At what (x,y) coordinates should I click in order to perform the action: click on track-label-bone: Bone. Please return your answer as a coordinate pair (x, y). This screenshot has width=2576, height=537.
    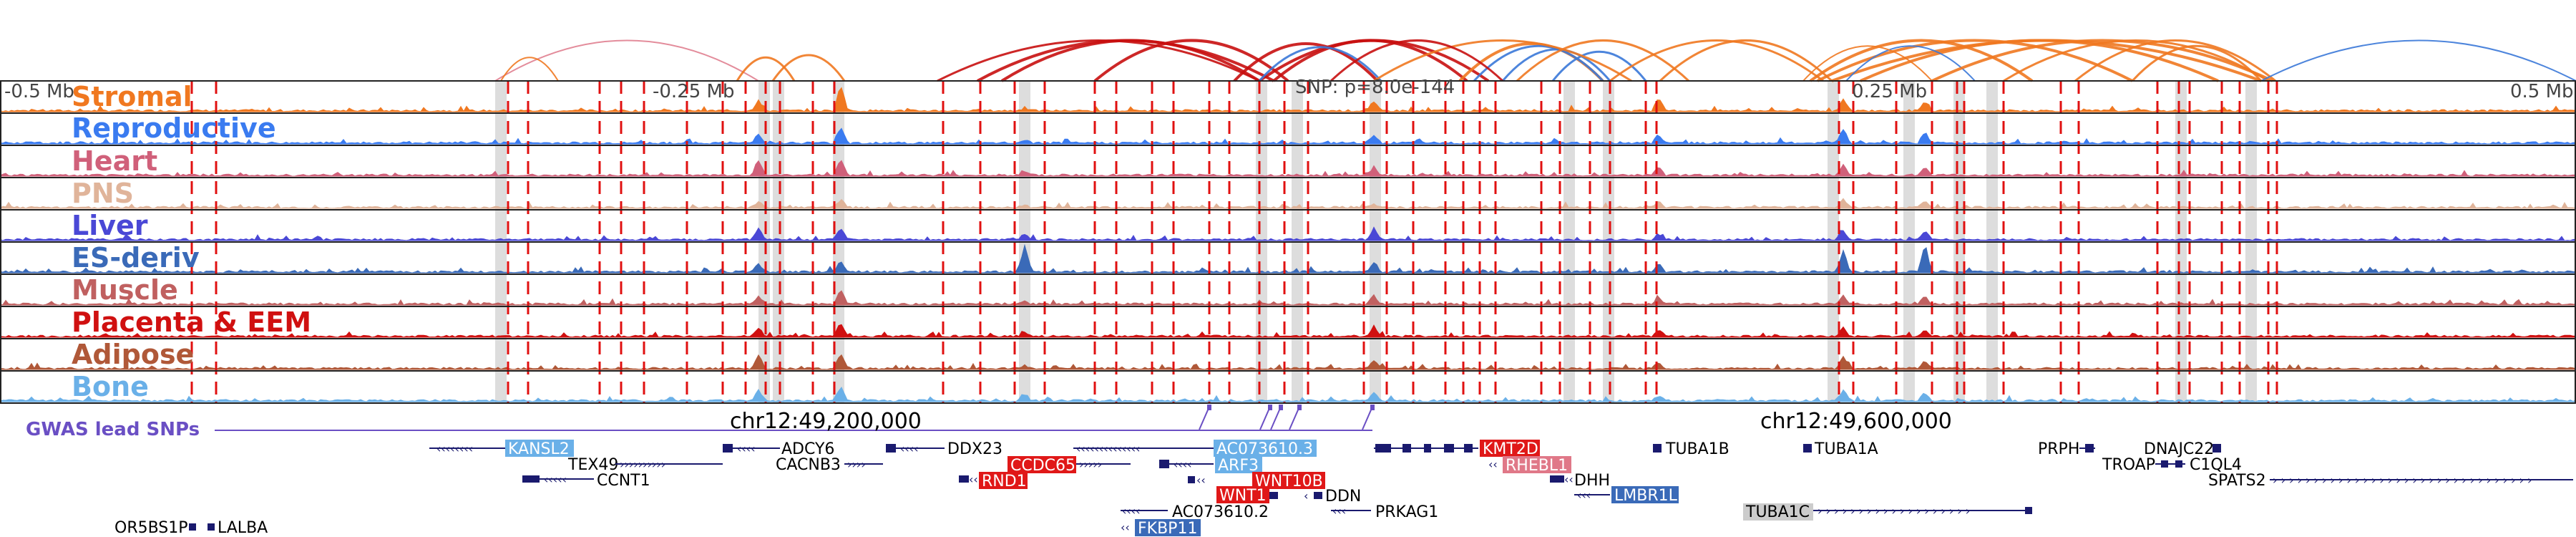
    Looking at the image, I should click on (110, 386).